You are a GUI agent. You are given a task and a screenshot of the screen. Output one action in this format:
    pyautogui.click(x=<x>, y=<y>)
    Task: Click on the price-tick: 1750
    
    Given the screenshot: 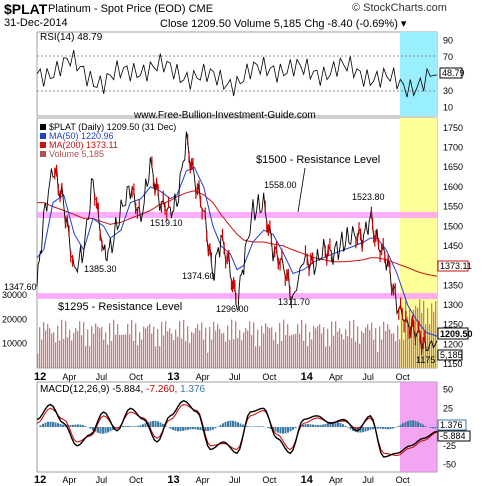 What is the action you would take?
    pyautogui.click(x=453, y=128)
    